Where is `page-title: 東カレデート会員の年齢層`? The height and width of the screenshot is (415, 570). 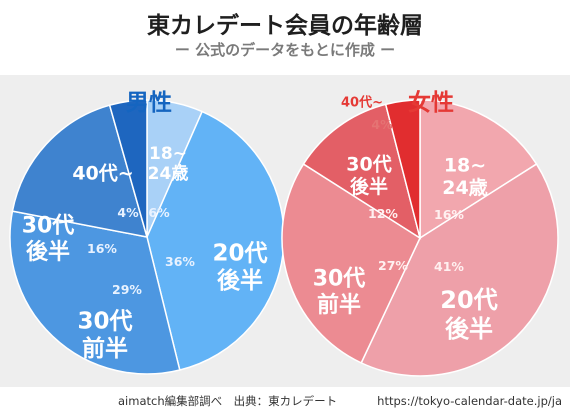
page-title: 東カレデート会員の年齢層 is located at coordinates (285, 26).